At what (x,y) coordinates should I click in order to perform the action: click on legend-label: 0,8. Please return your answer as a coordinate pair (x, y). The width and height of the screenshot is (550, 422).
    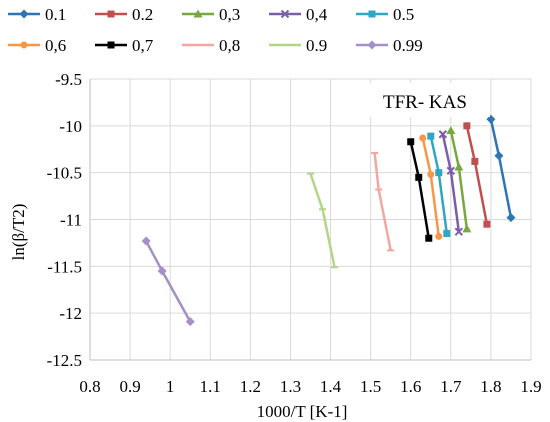
    Looking at the image, I should click on (229, 45).